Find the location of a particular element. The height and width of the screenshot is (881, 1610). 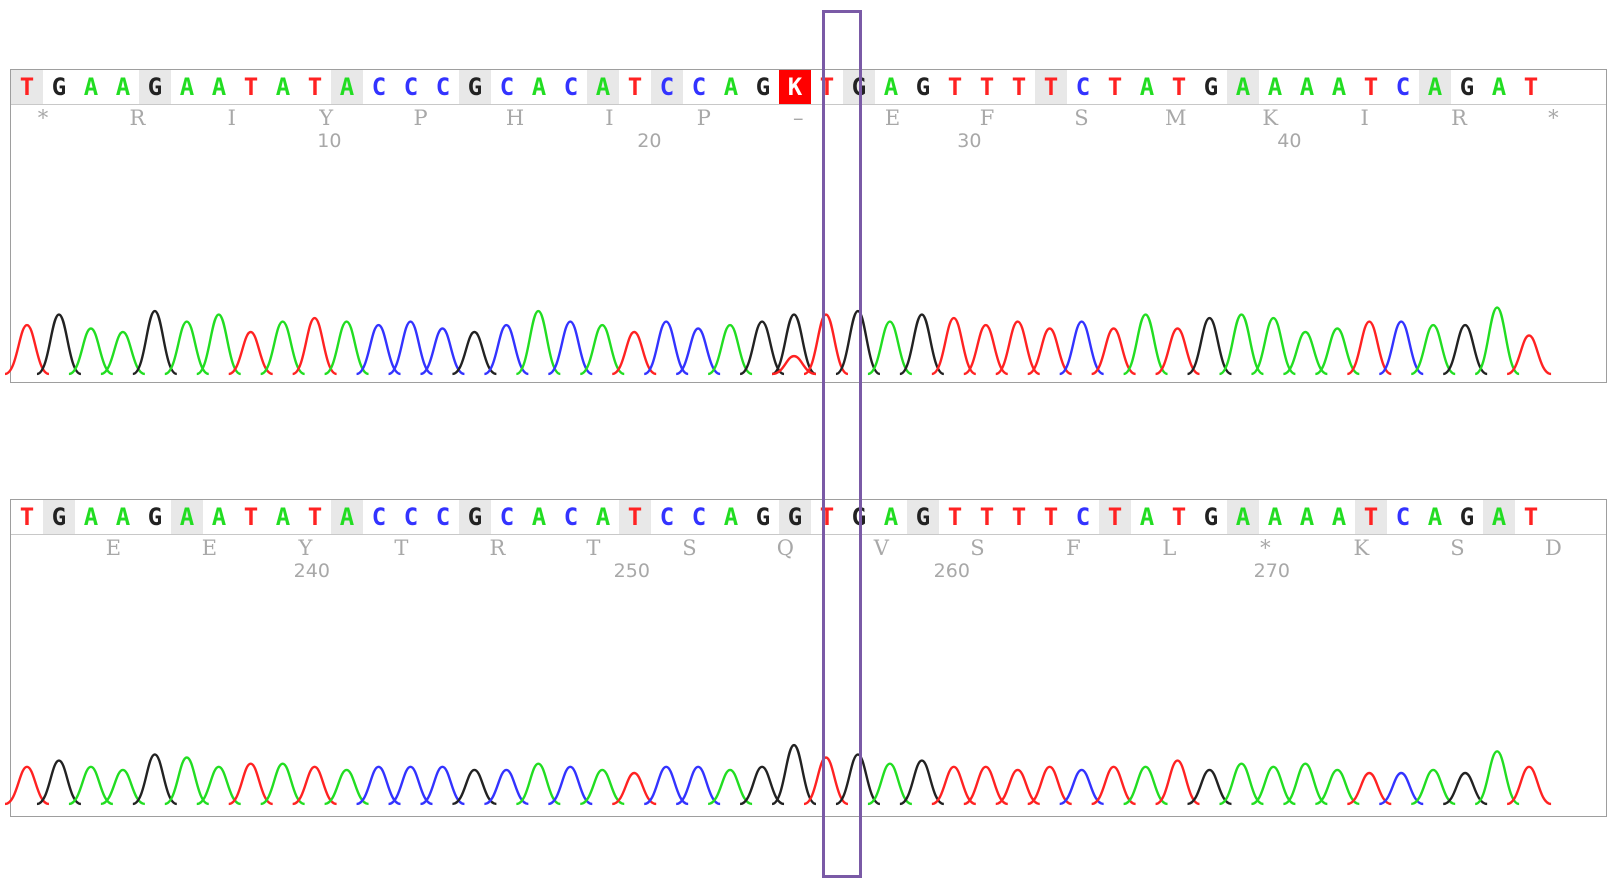

base-27: G is located at coordinates (859, 517).